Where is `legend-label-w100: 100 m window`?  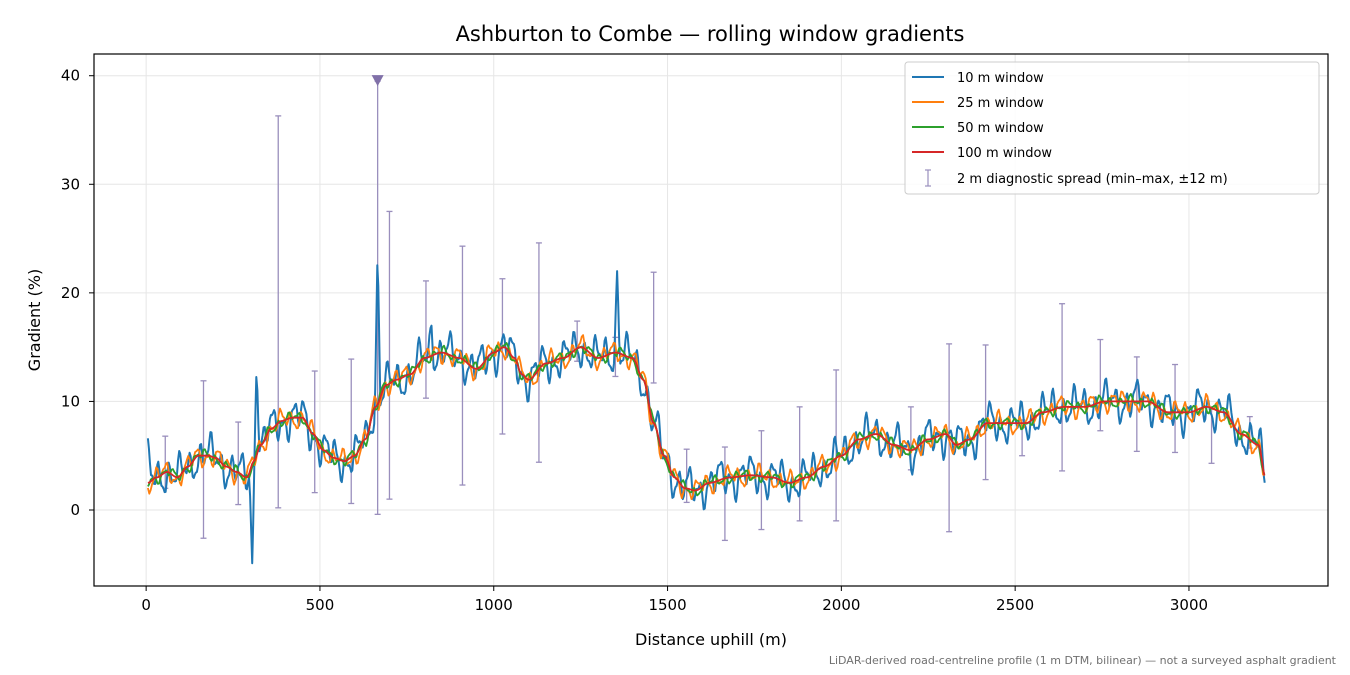
legend-label-w100: 100 m window is located at coordinates (1004, 153).